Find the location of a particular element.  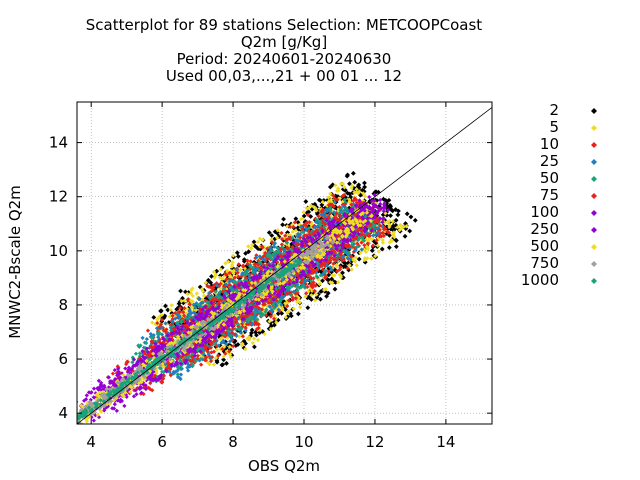

chart-title-line-4: Used 00,03,...,21 + 00 01 ... 12 is located at coordinates (284, 76).